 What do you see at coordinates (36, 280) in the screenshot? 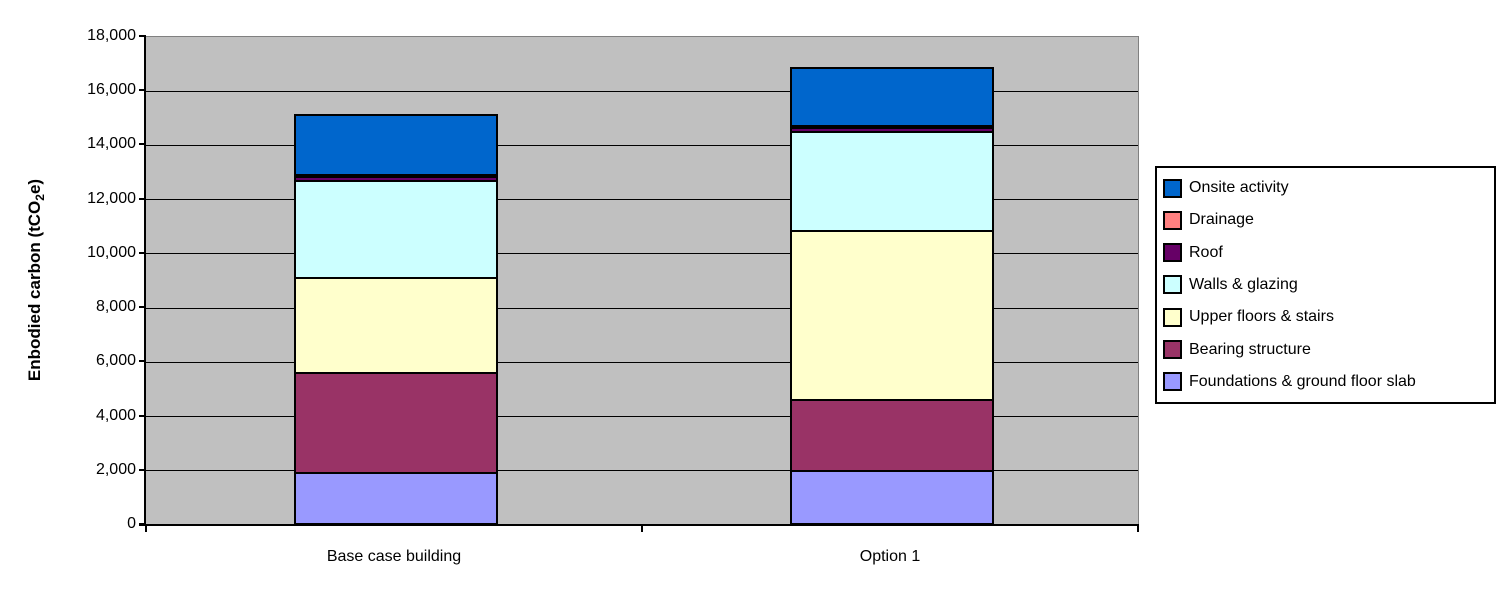
I see `y-axis-title: Enbodied carbon (tCO2e)` at bounding box center [36, 280].